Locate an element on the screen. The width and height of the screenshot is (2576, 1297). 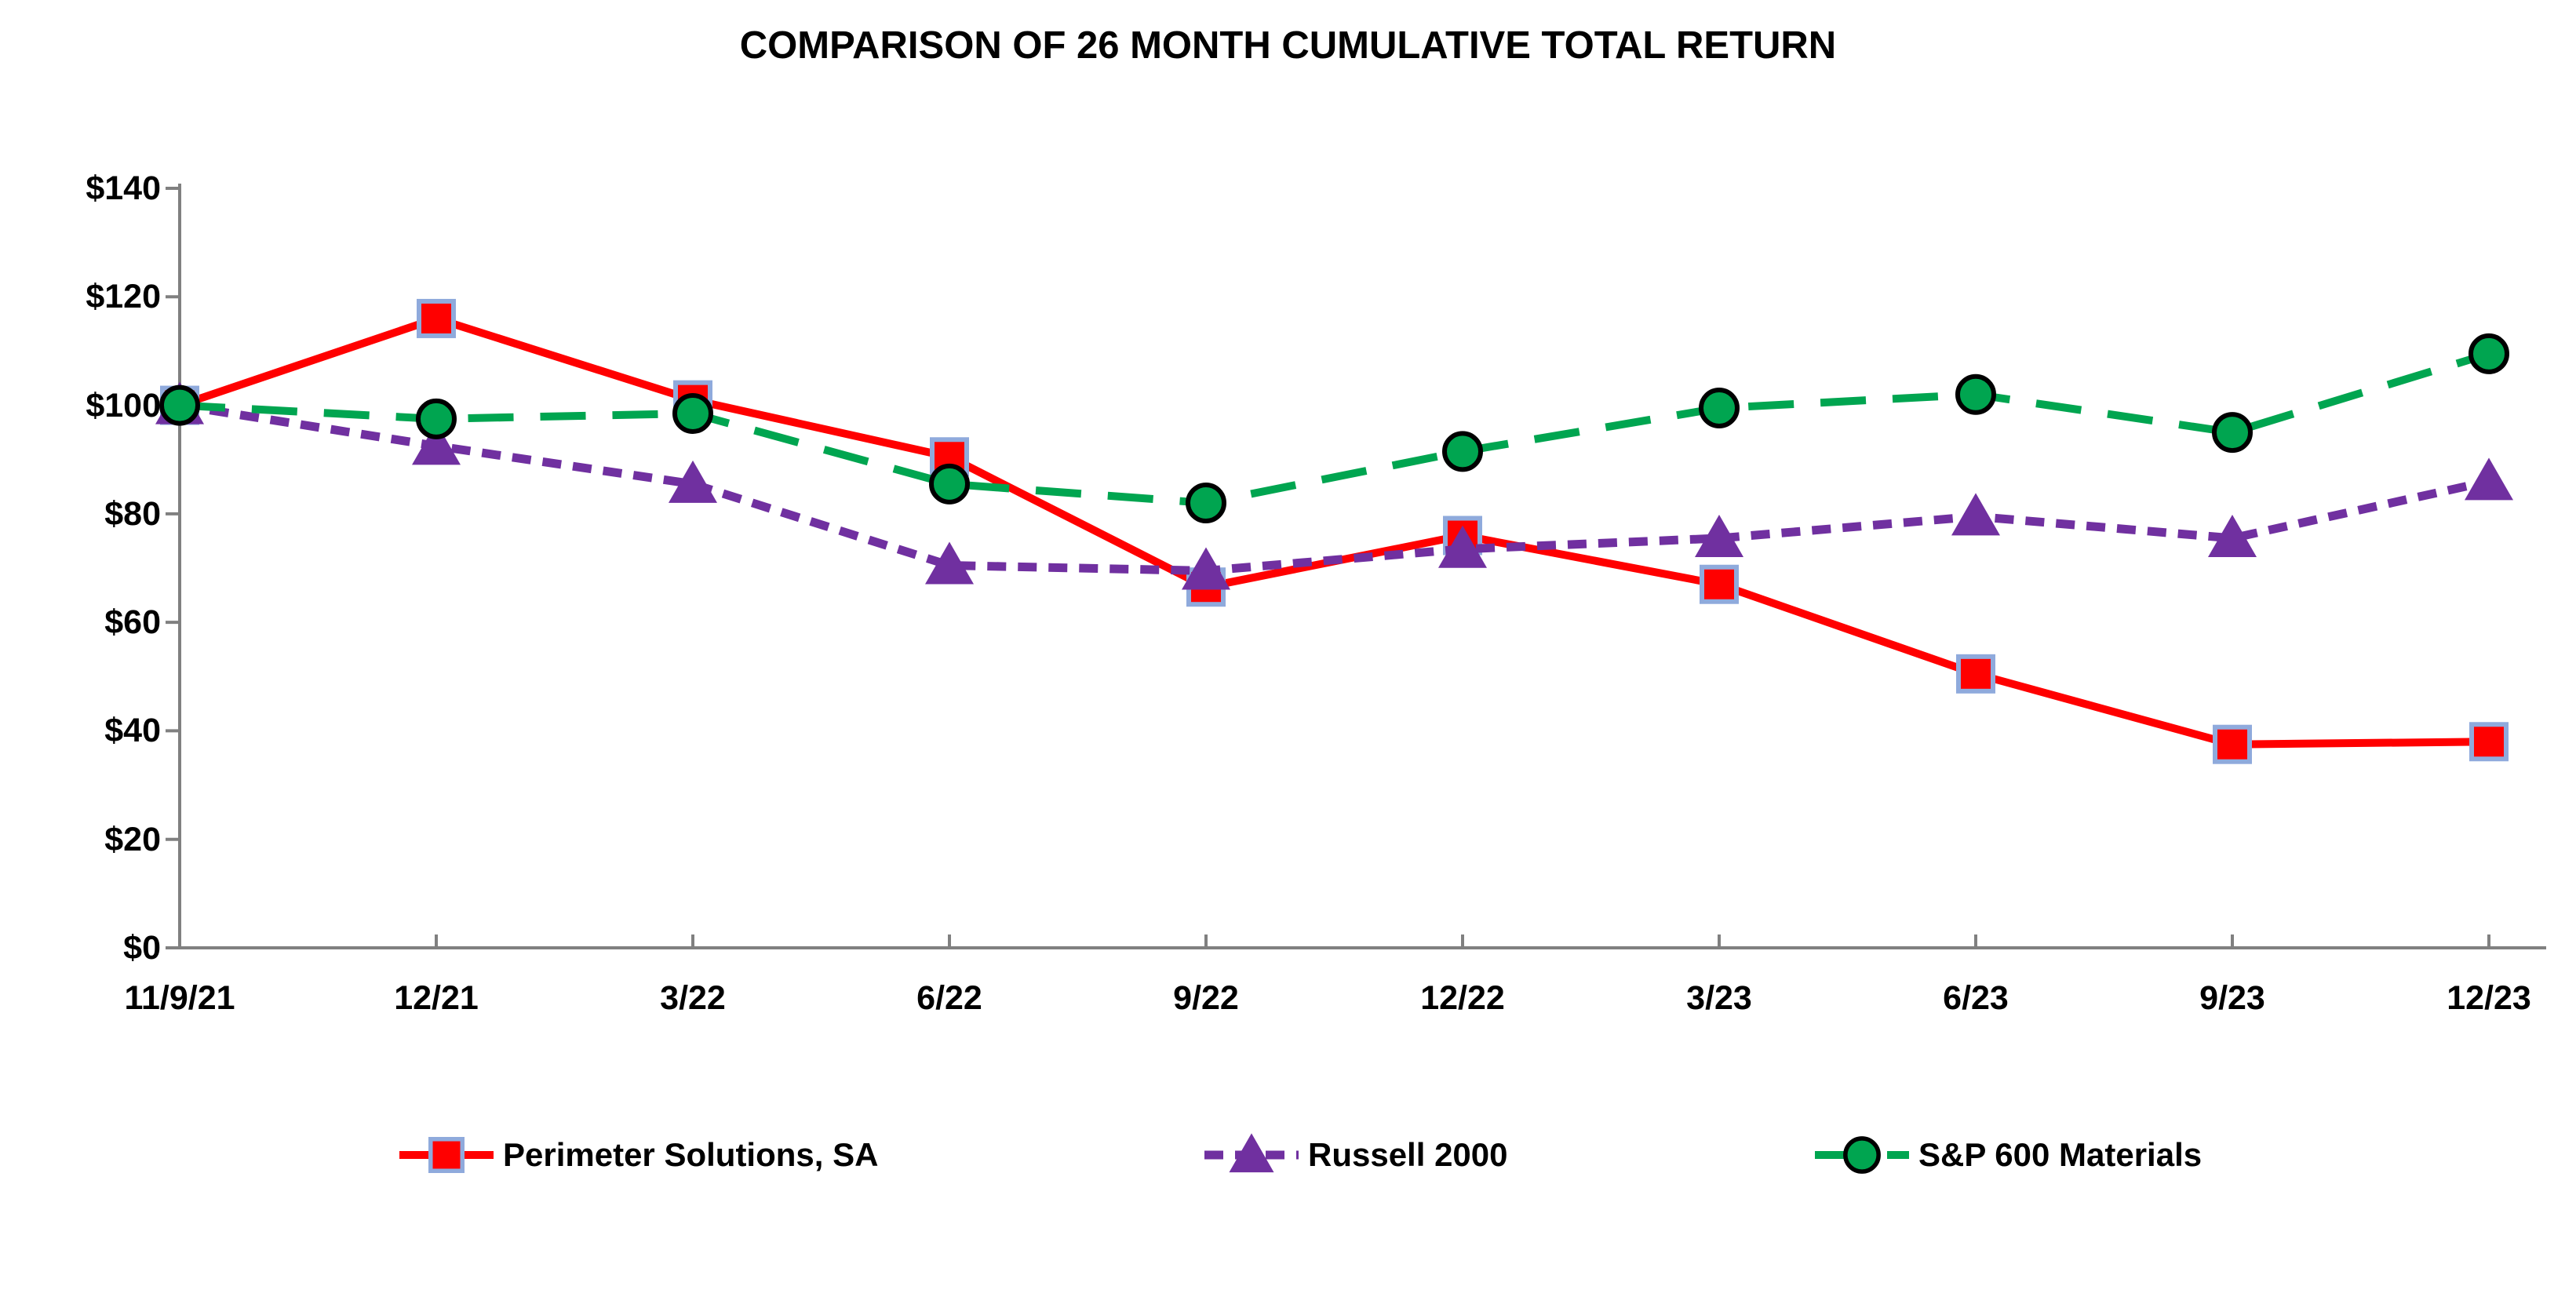
x-tick-label: 9/23 is located at coordinates (2232, 998).